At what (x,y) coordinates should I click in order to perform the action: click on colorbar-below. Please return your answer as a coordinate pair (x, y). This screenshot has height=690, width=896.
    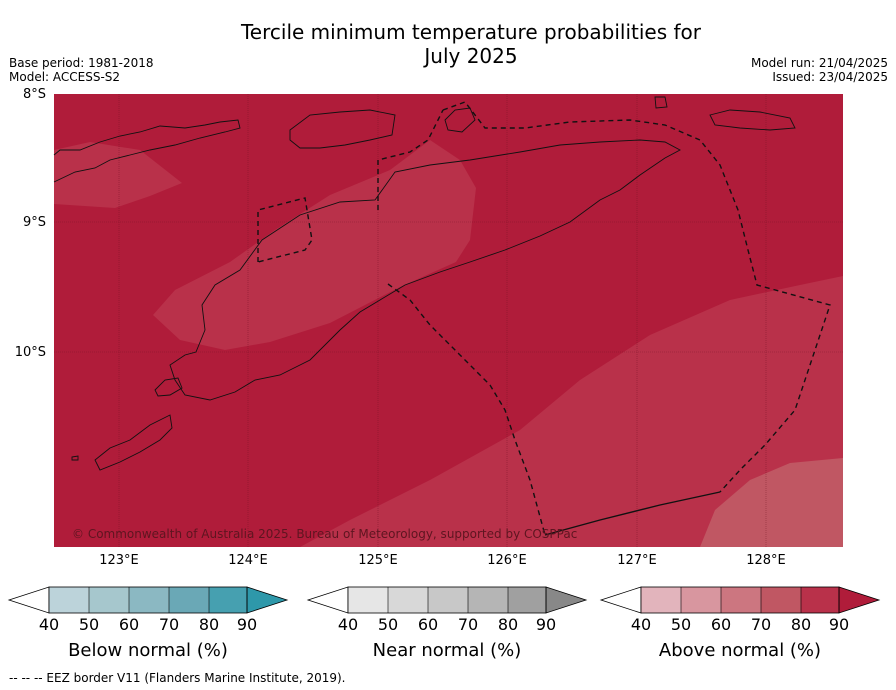
    Looking at the image, I should click on (148, 600).